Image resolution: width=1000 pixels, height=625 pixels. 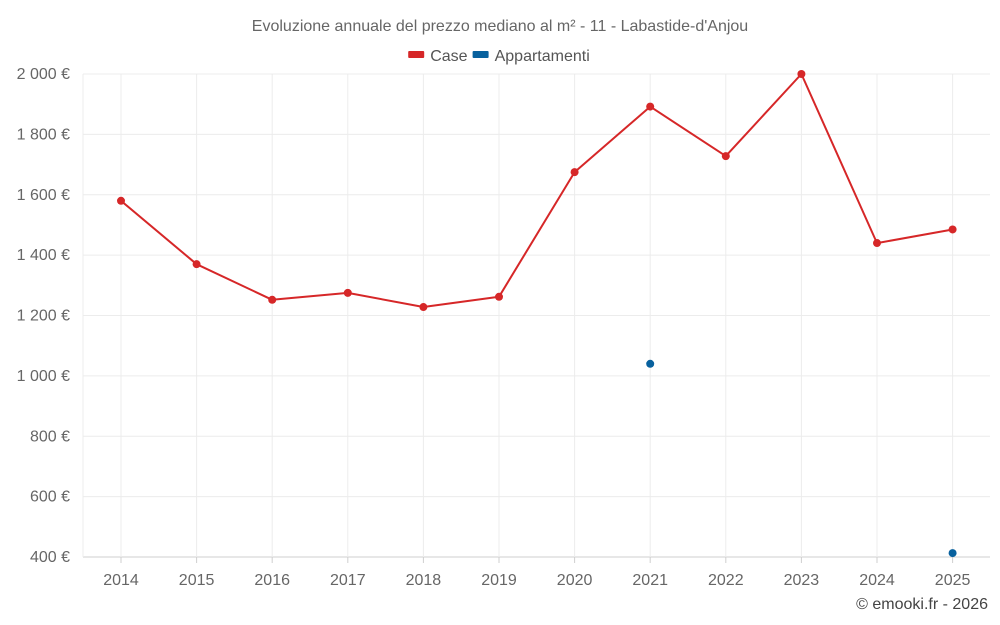 What do you see at coordinates (877, 580) in the screenshot?
I see `x-tick-label: 2024` at bounding box center [877, 580].